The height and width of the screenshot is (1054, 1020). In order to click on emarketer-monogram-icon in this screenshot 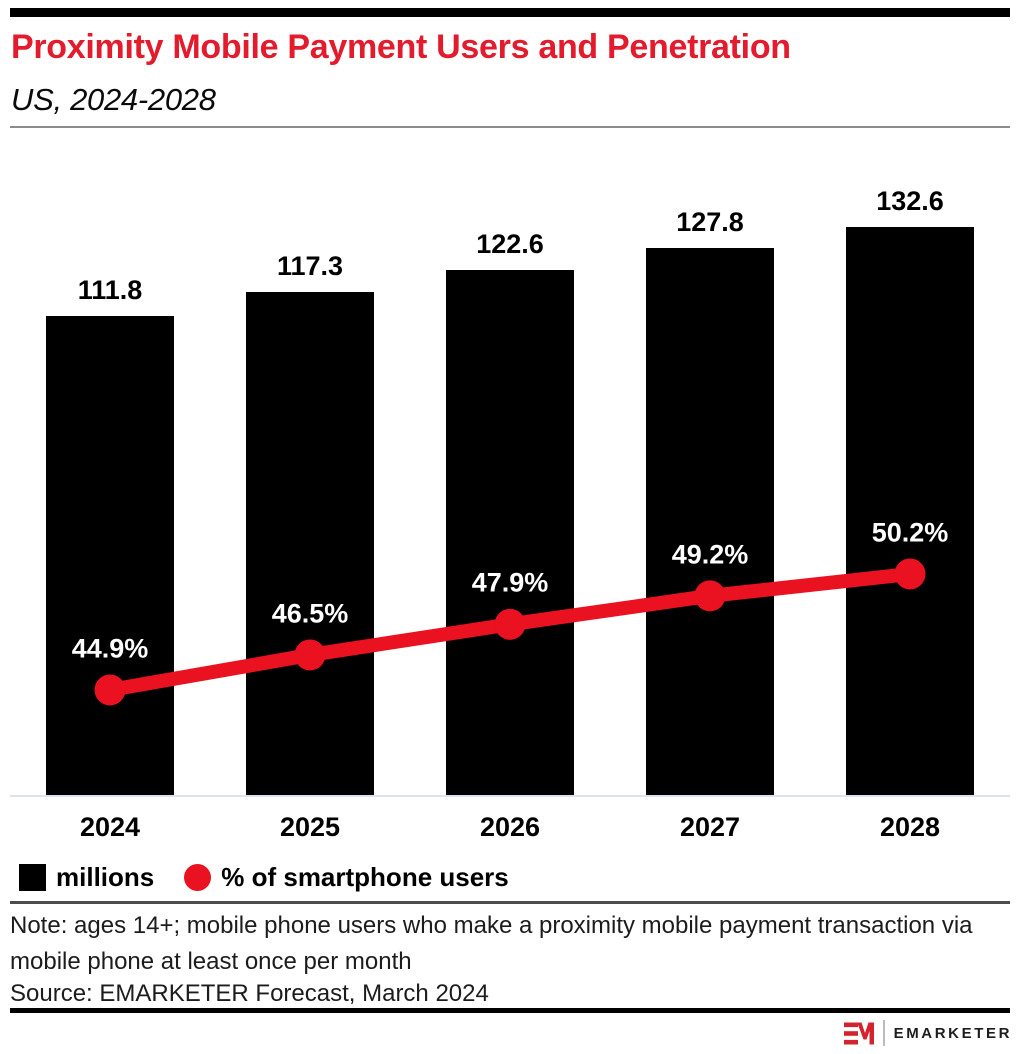, I will do `click(858, 1033)`.